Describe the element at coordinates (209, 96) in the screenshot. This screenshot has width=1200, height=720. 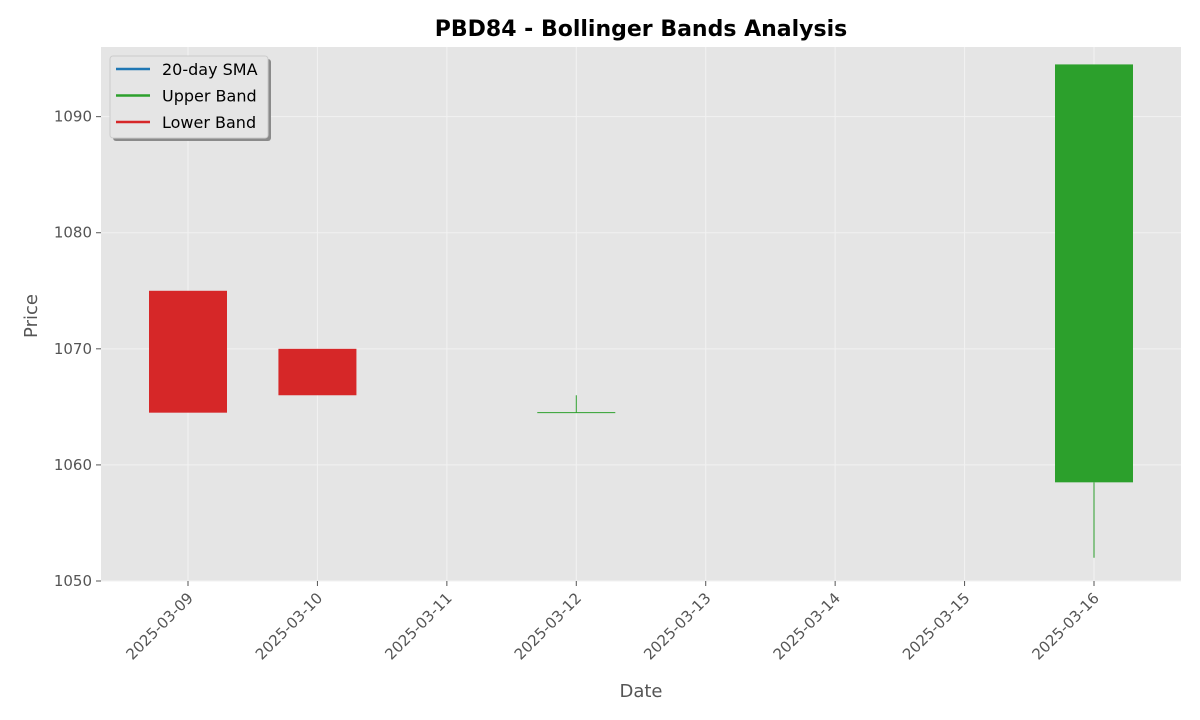
I see `legend-label: Upper Band` at that location.